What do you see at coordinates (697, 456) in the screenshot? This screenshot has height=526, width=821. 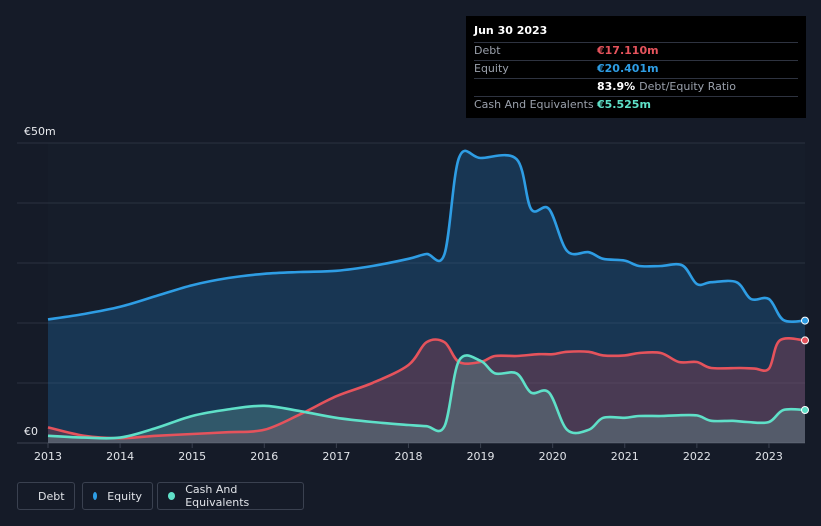 I see `x-tick-label-2022: 2022` at bounding box center [697, 456].